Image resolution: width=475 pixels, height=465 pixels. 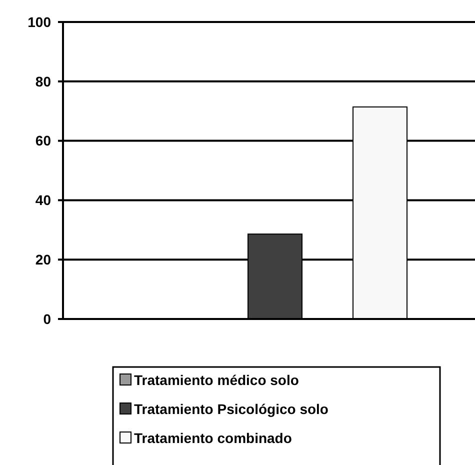 What do you see at coordinates (213, 438) in the screenshot?
I see `legend-label: Tratamiento combinado` at bounding box center [213, 438].